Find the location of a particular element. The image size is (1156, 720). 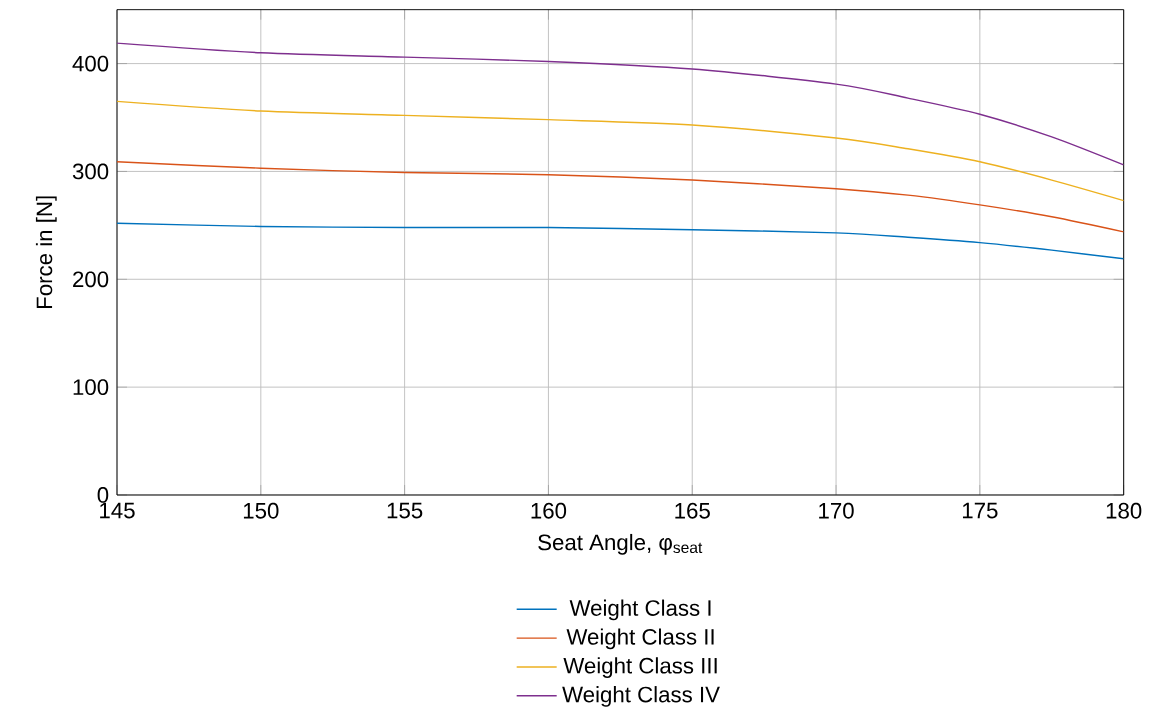

legend-label: Weight Class II is located at coordinates (640, 639).